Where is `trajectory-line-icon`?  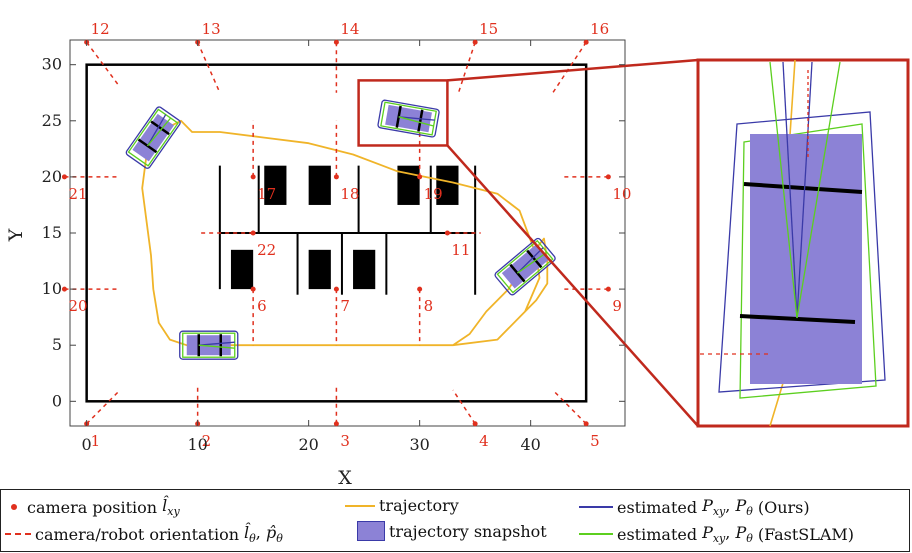 trajectory-line-icon is located at coordinates (360, 505).